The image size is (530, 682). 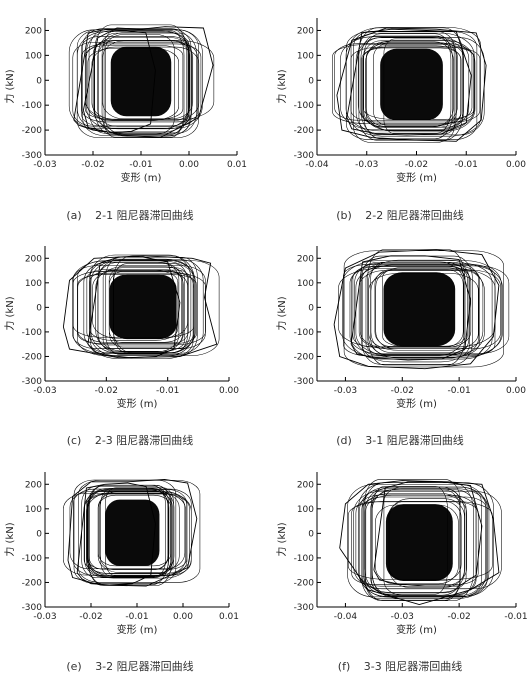 What do you see at coordinates (317, 165) in the screenshot?
I see `x-tick-label: -0.04` at bounding box center [317, 165].